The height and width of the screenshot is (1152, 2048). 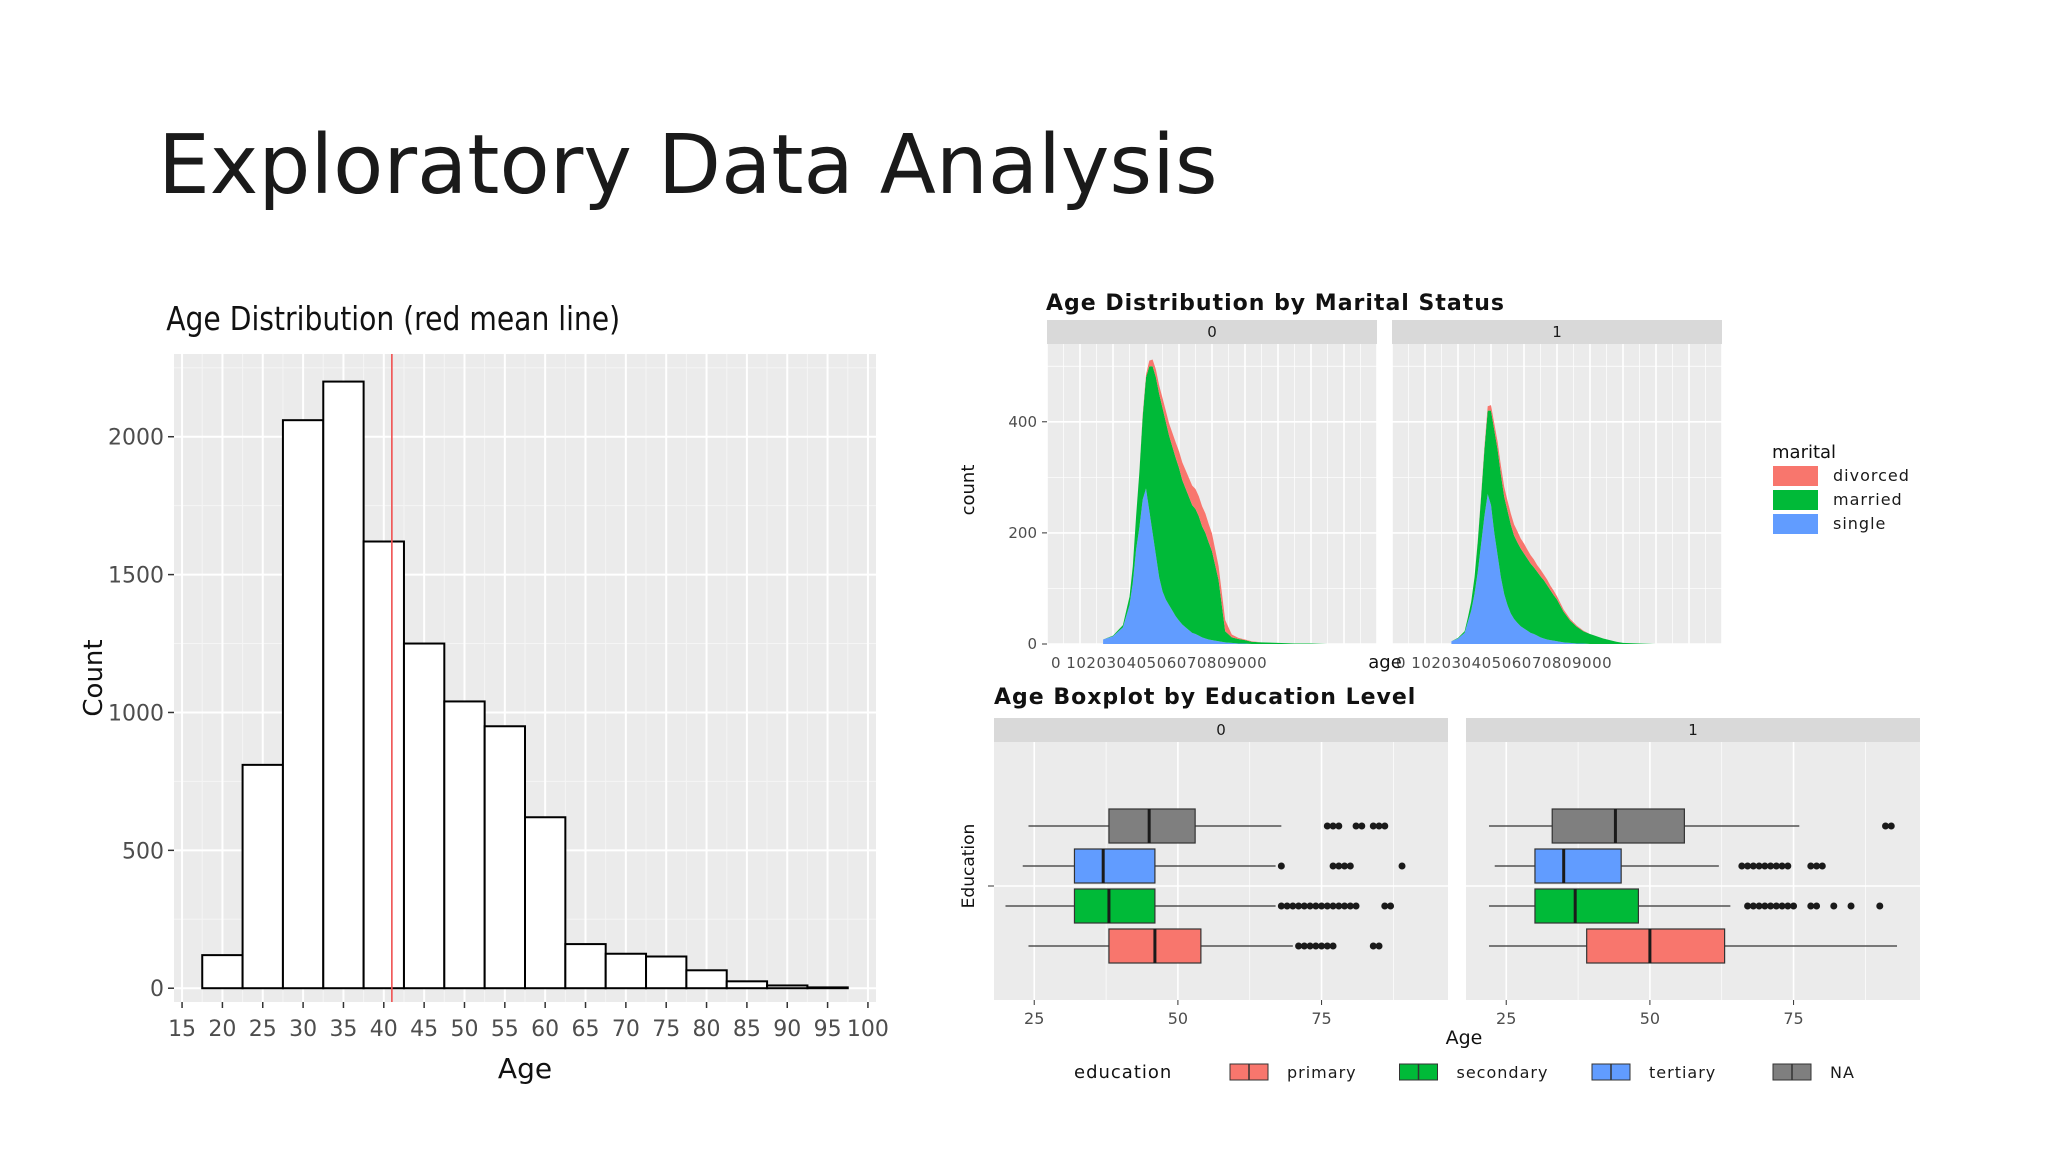 What do you see at coordinates (1795, 524) in the screenshot?
I see `legend-swatch-single` at bounding box center [1795, 524].